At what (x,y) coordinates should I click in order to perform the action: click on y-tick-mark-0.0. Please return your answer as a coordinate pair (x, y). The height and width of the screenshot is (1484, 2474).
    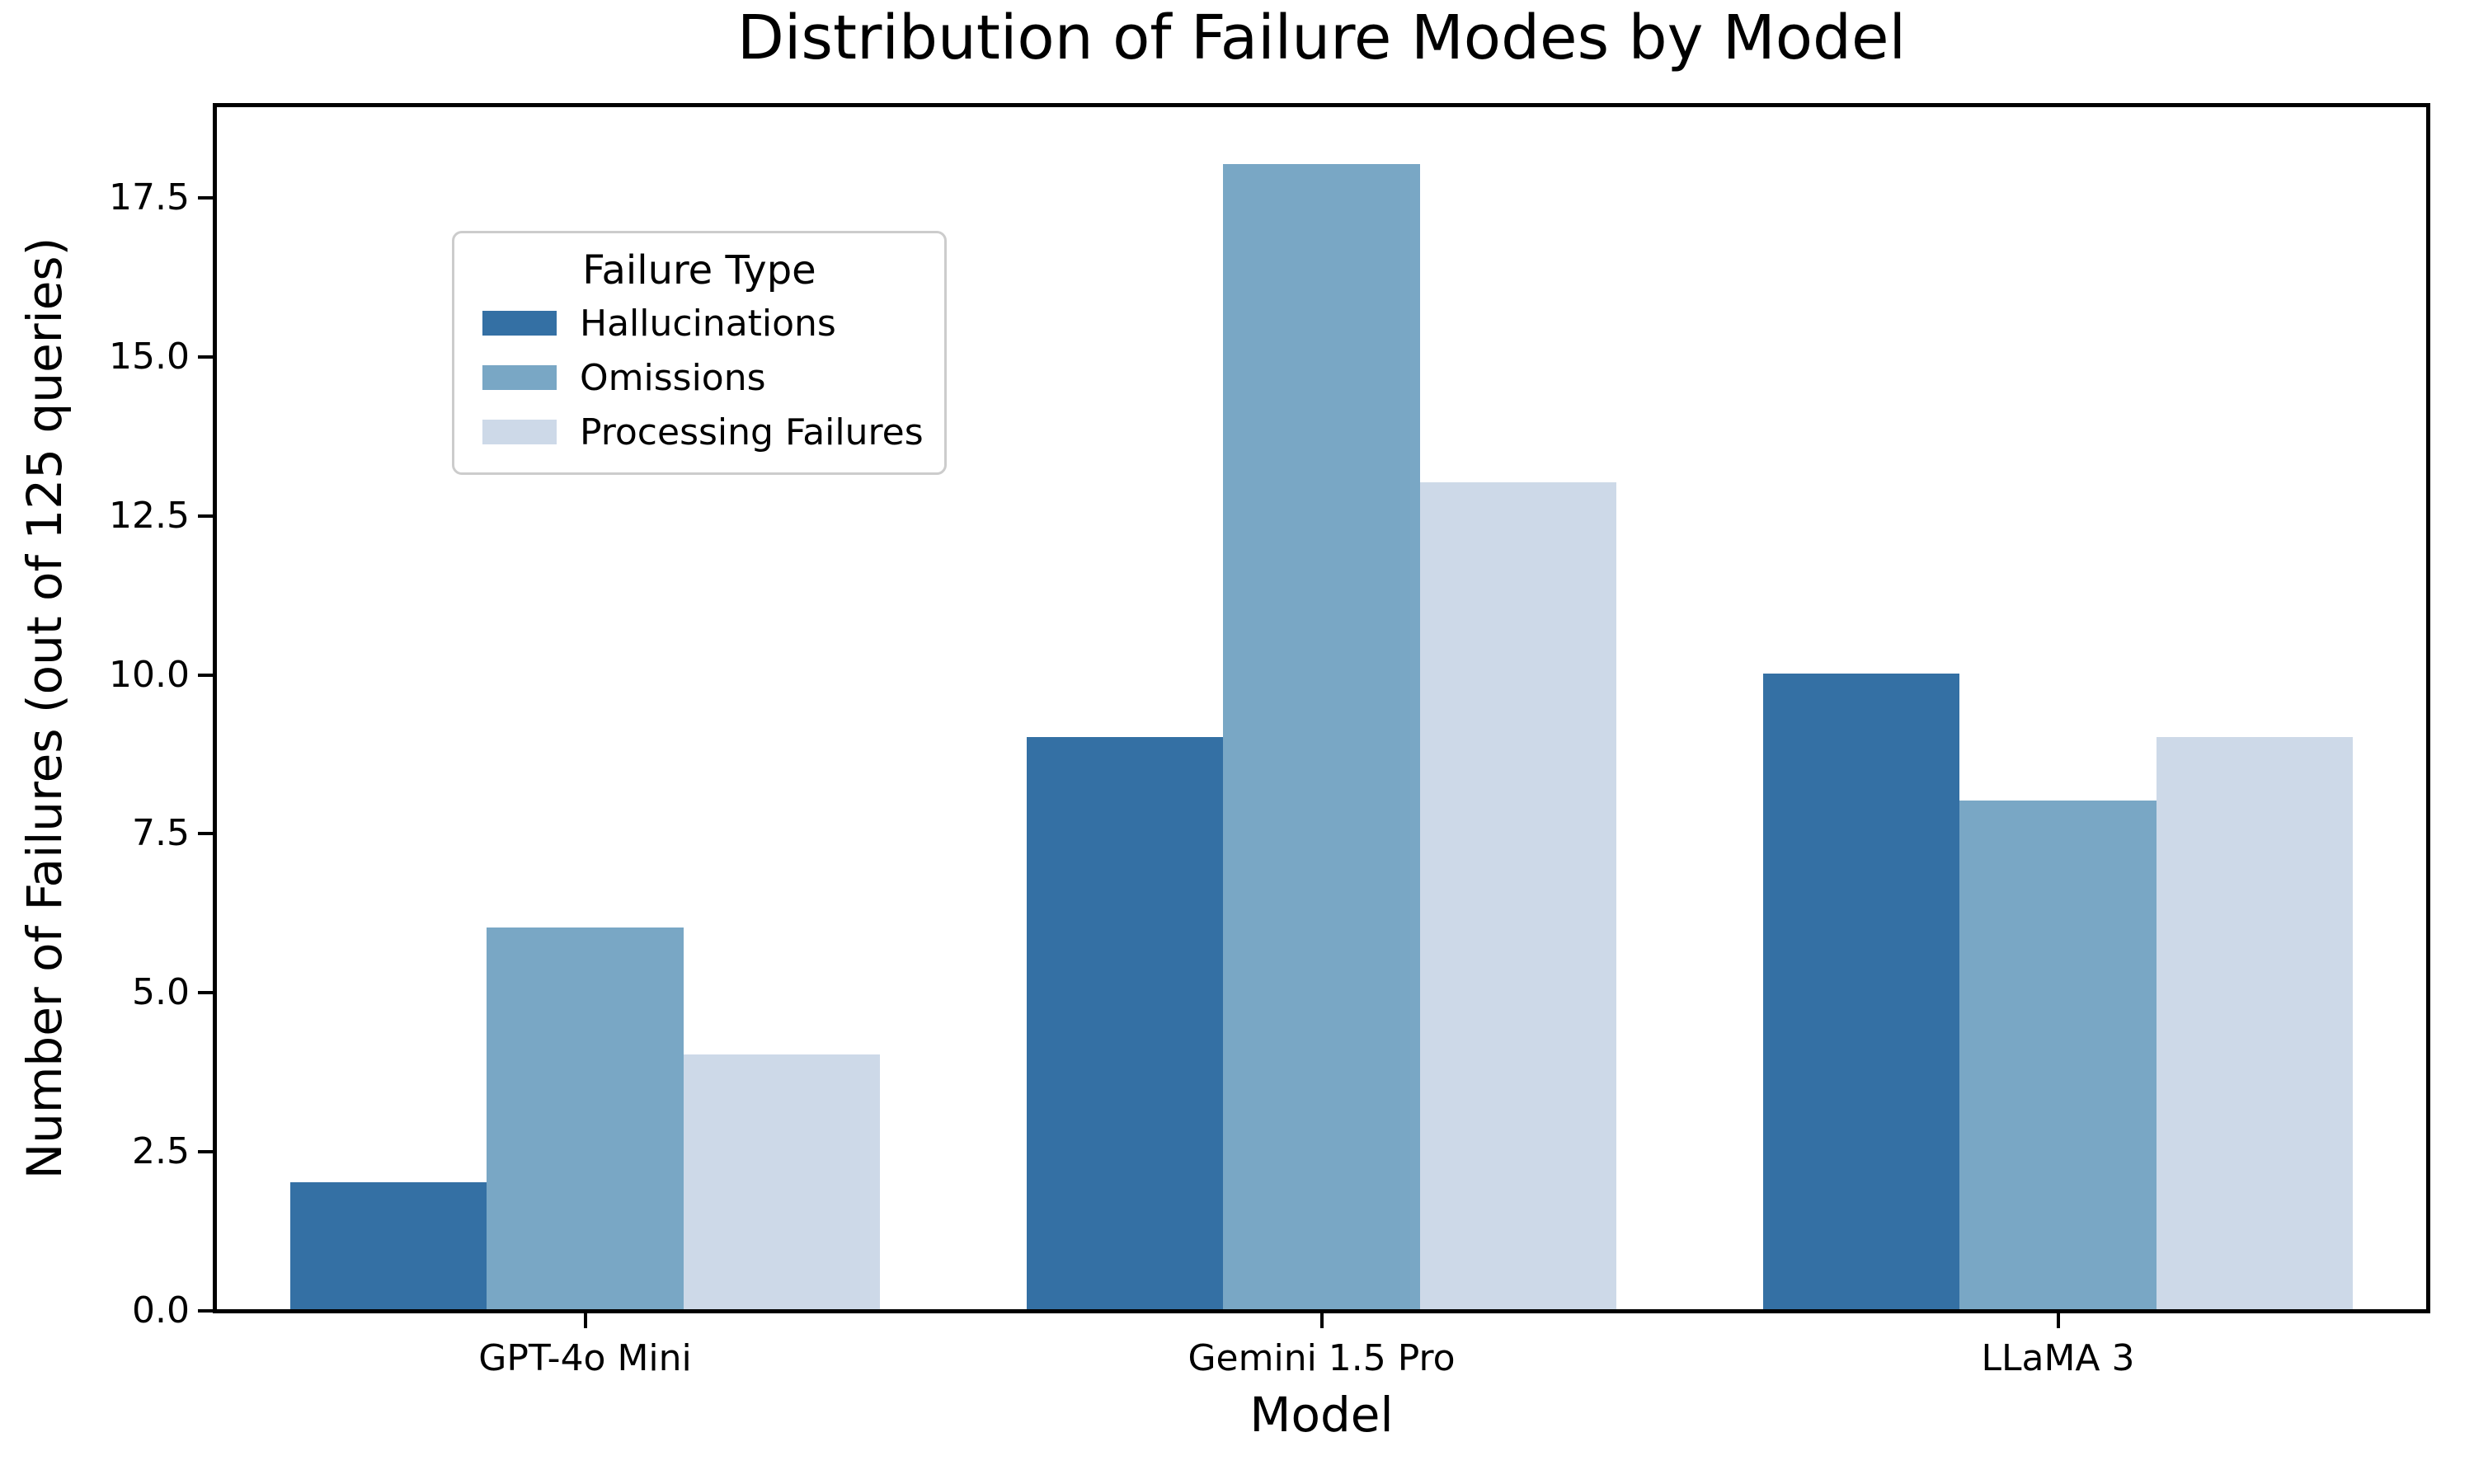
    Looking at the image, I should click on (205, 1311).